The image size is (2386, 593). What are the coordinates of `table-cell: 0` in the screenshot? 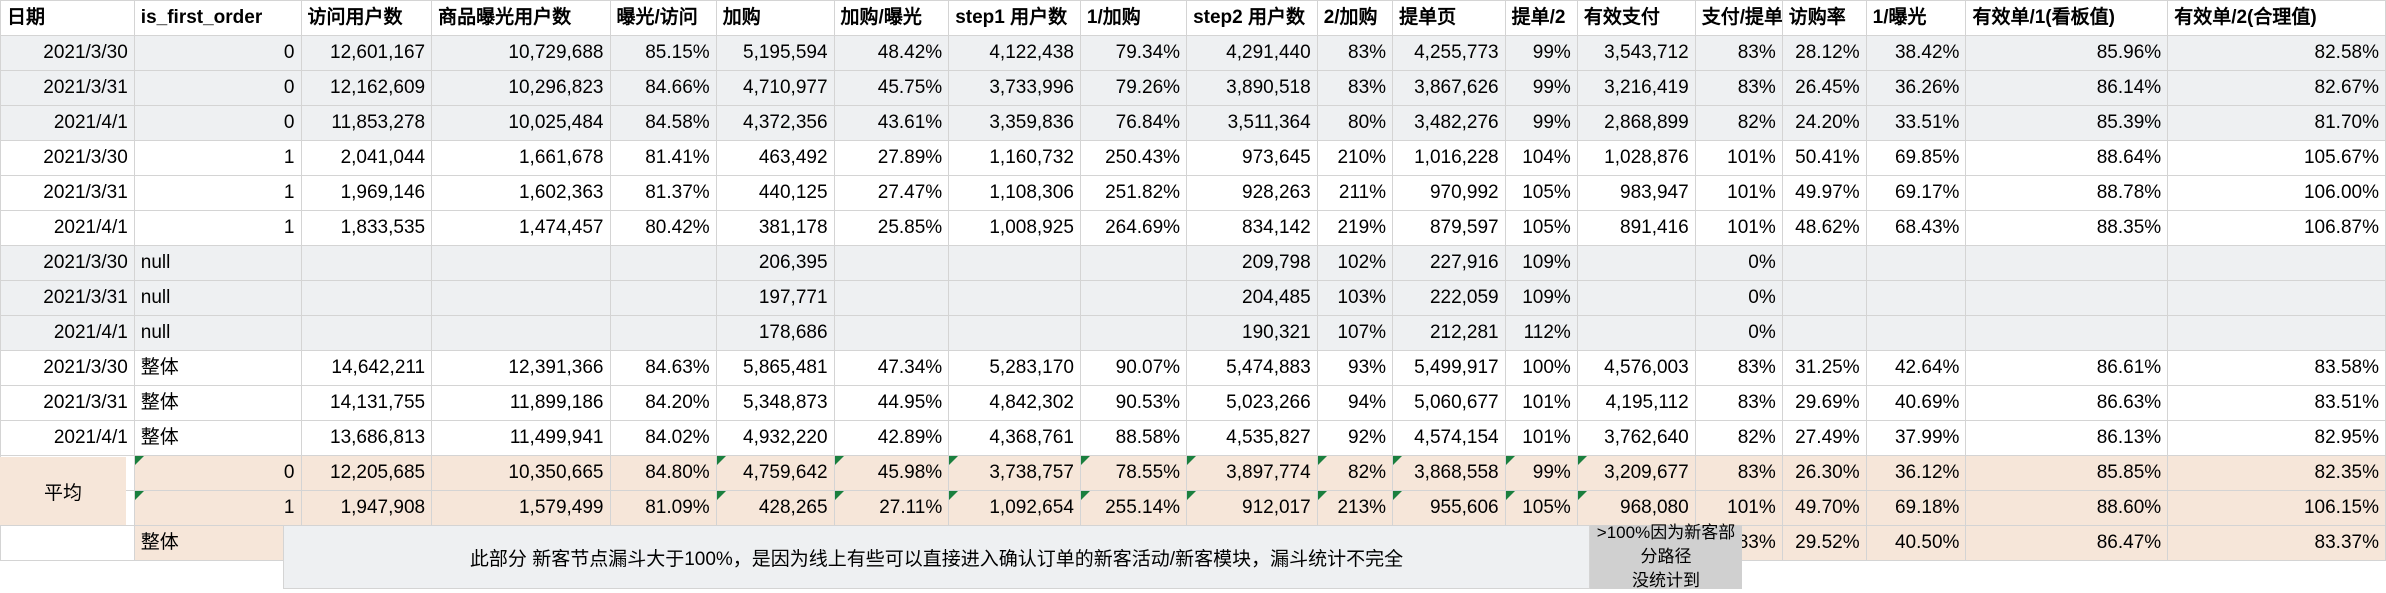 It's located at (217, 88).